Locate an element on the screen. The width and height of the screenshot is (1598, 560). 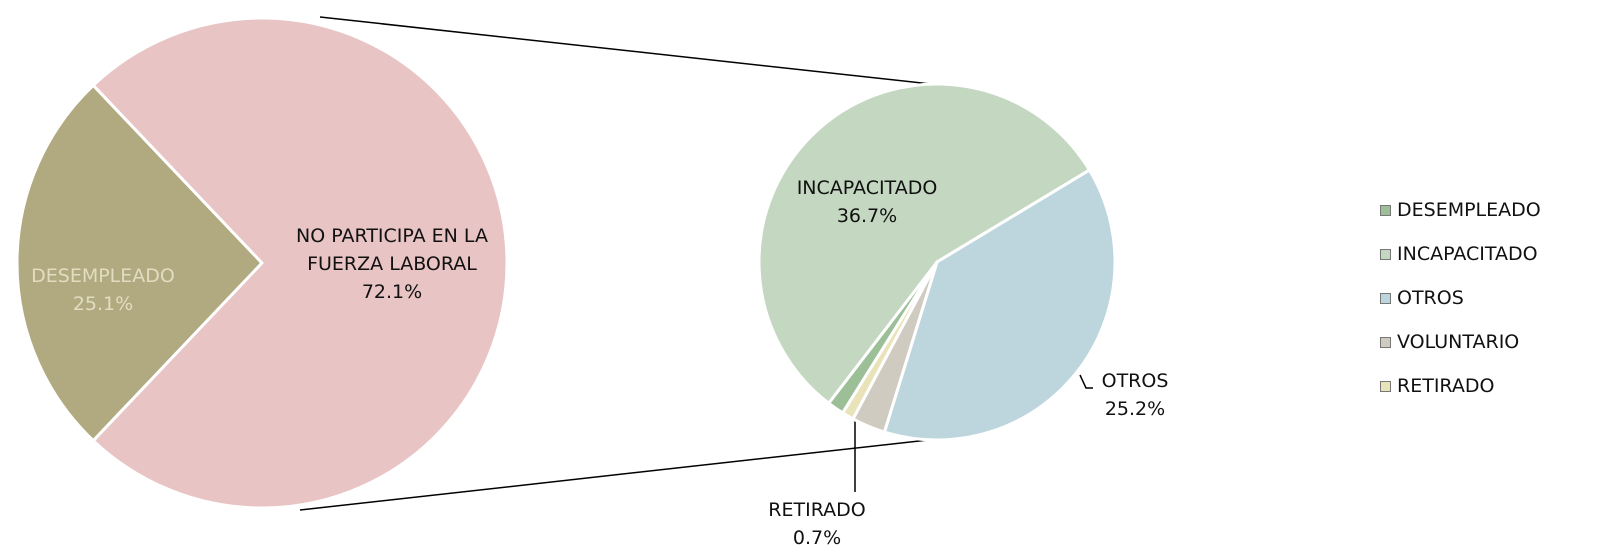
legend-item: OTROS is located at coordinates (1422, 298).